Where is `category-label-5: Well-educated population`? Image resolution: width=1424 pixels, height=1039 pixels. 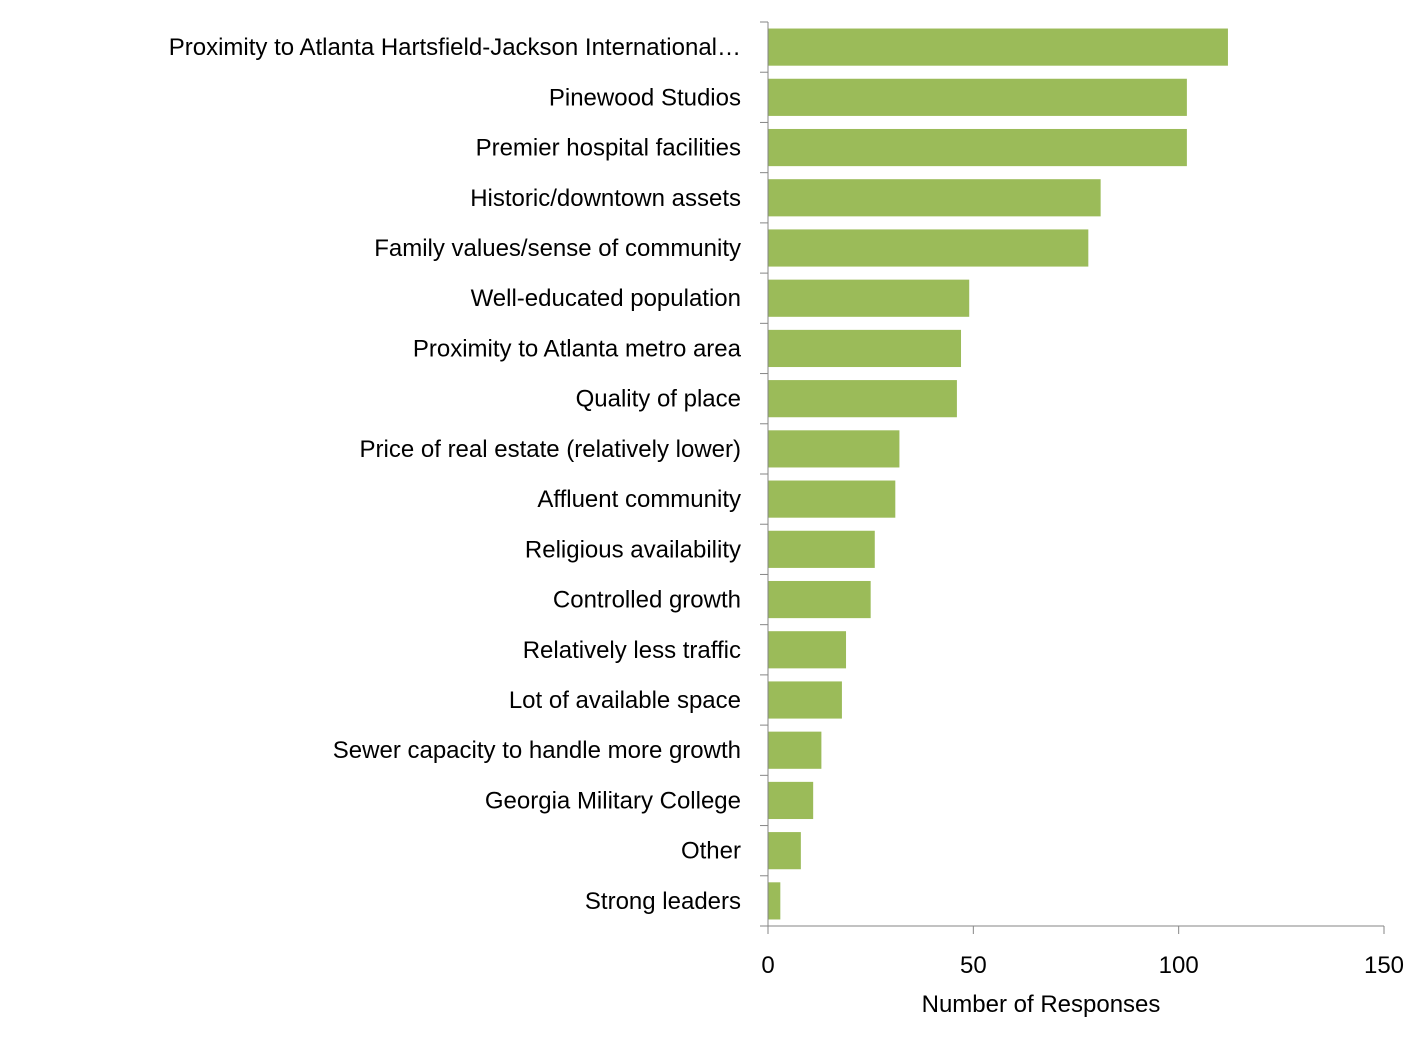
category-label-5: Well-educated population is located at coordinates (606, 298).